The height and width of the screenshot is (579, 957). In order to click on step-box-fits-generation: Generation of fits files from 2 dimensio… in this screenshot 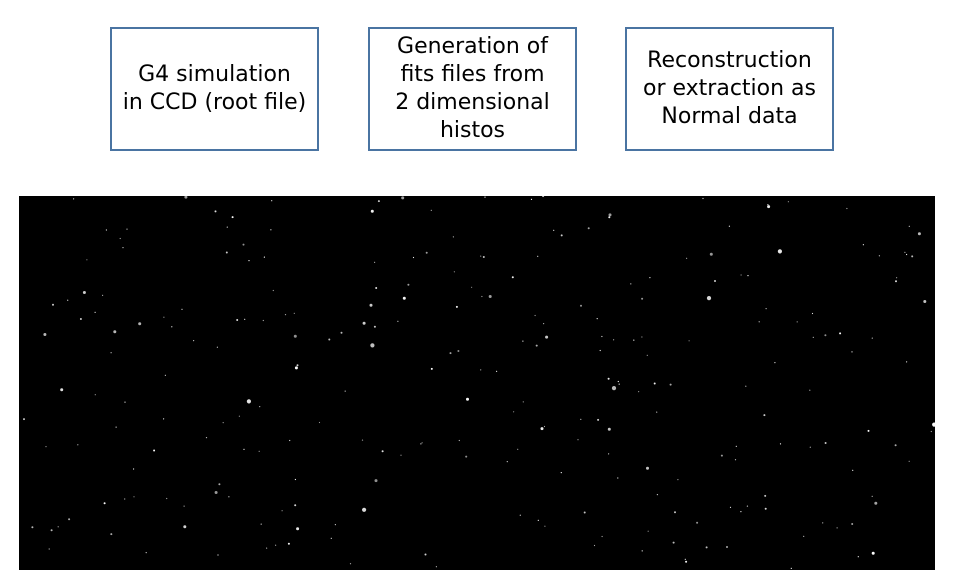, I will do `click(472, 89)`.